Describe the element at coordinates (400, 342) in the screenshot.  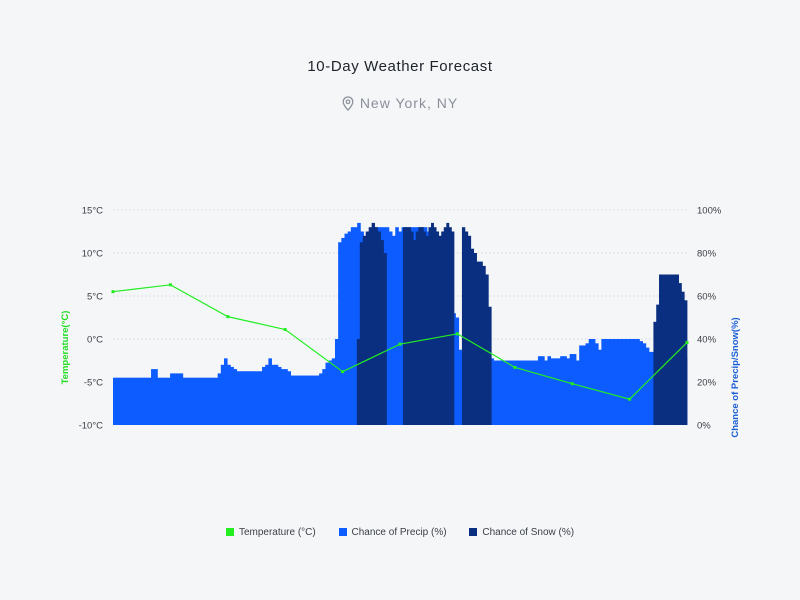
I see `temperature-line-series` at that location.